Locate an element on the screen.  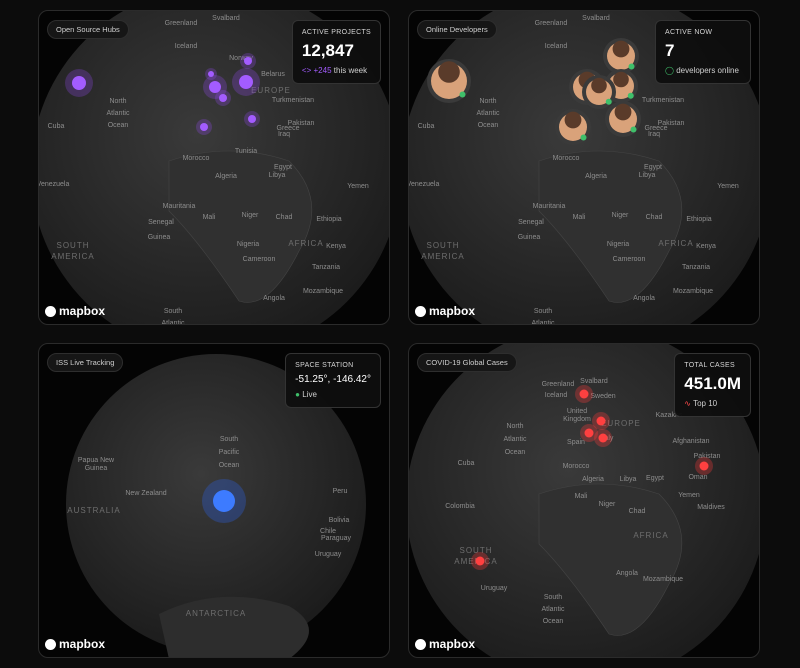
stat-label: ACTIVE PROJECTS is located at coordinates (336, 32).